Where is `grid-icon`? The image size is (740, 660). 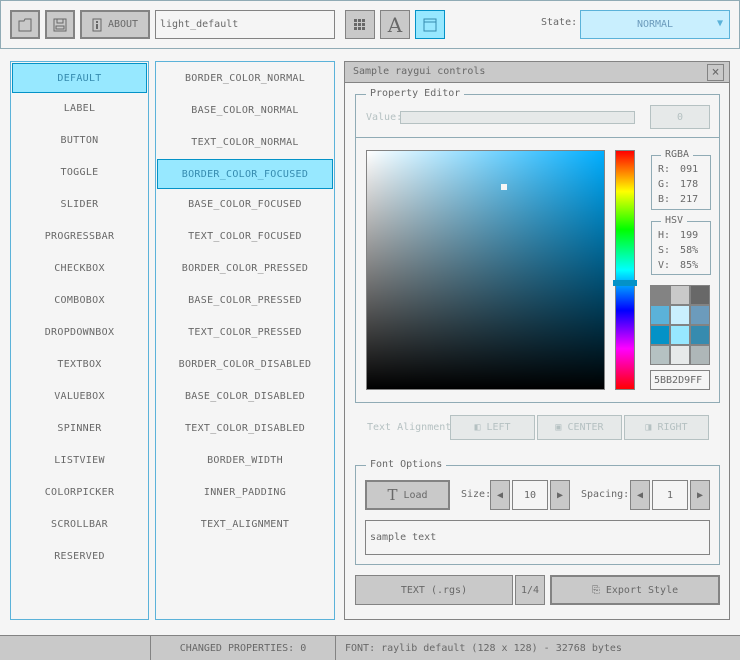 grid-icon is located at coordinates (359, 24).